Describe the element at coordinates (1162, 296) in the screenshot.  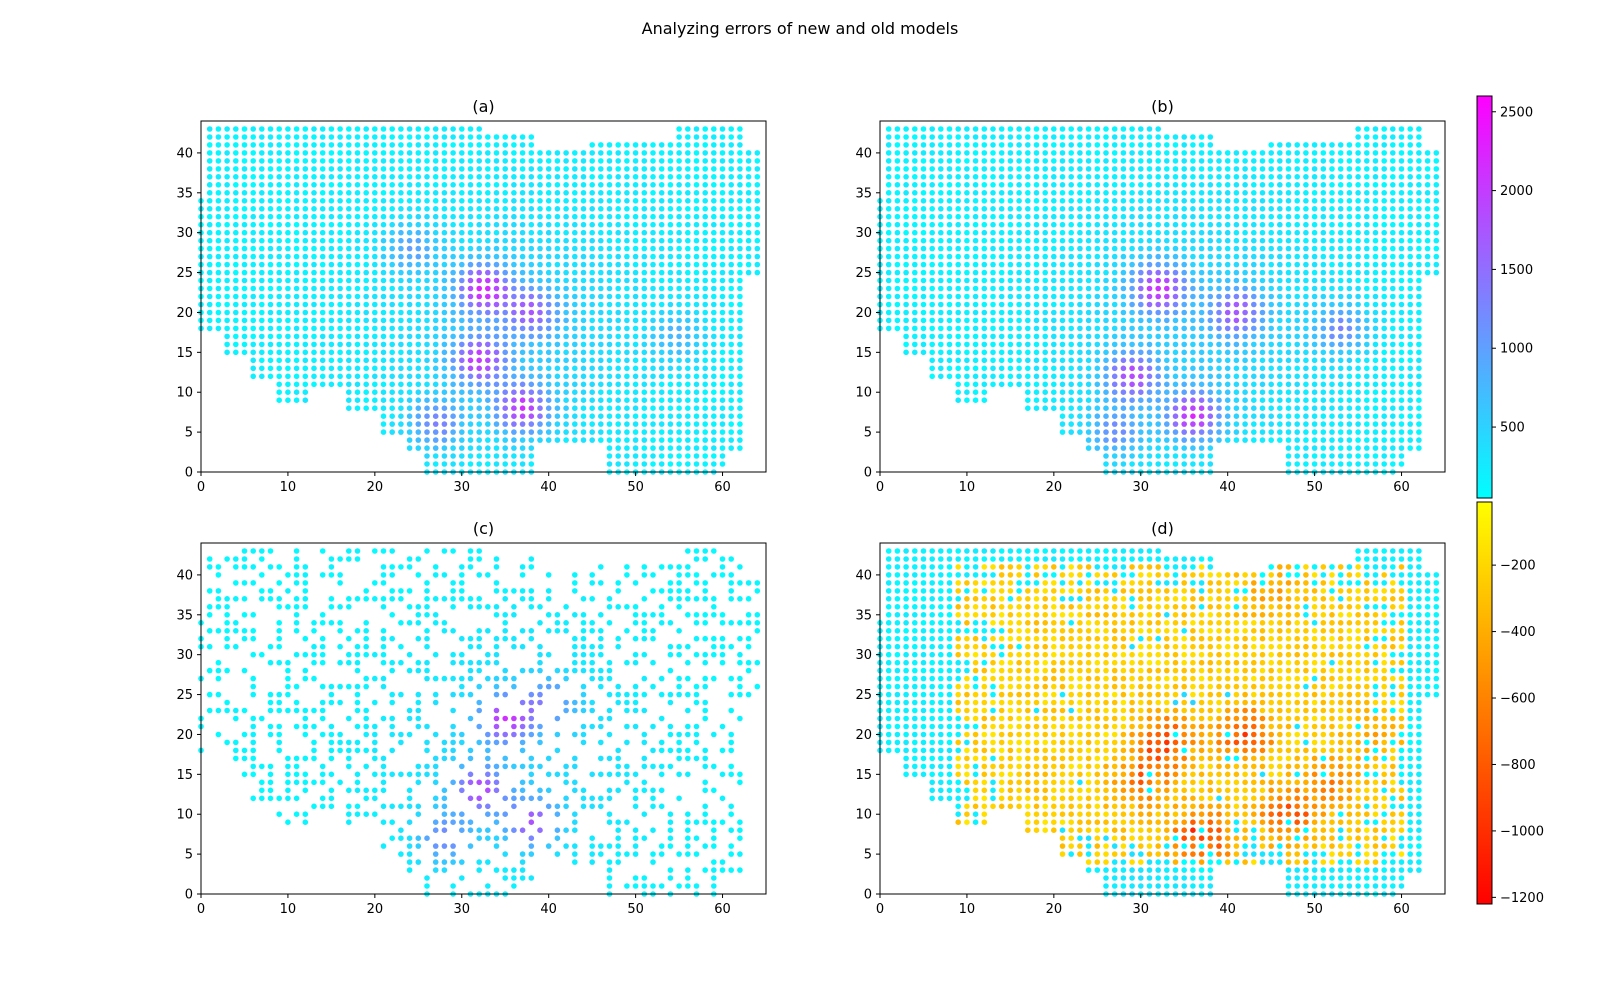
I see `axes-frame` at that location.